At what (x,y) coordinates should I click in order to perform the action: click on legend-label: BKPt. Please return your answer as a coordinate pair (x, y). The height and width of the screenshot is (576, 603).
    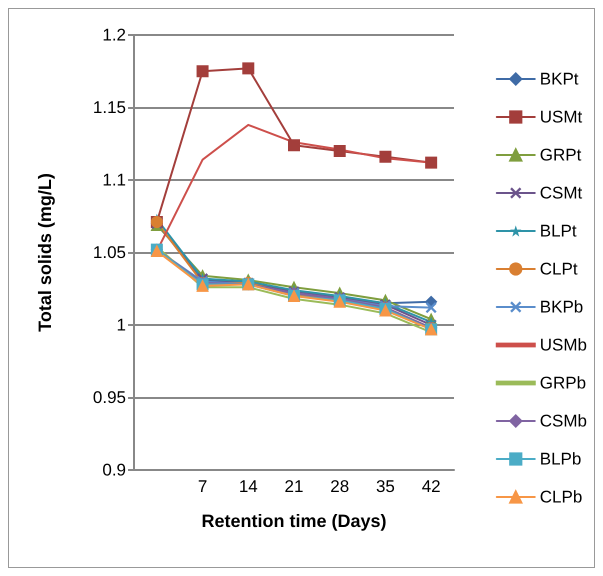
    Looking at the image, I should click on (559, 79).